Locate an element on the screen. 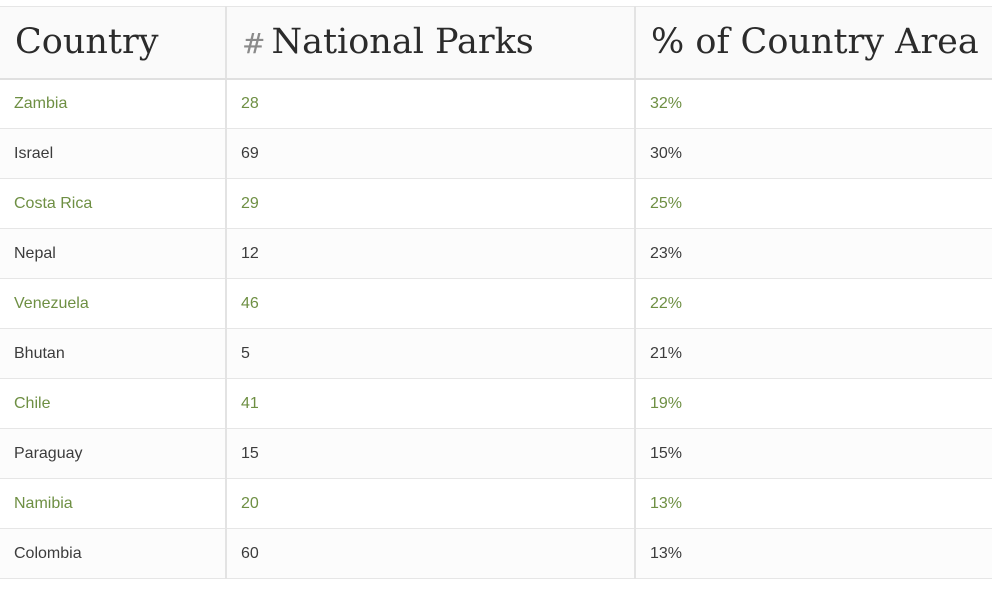 The height and width of the screenshot is (591, 992). table-row: Israel 69 30% is located at coordinates (496, 153).